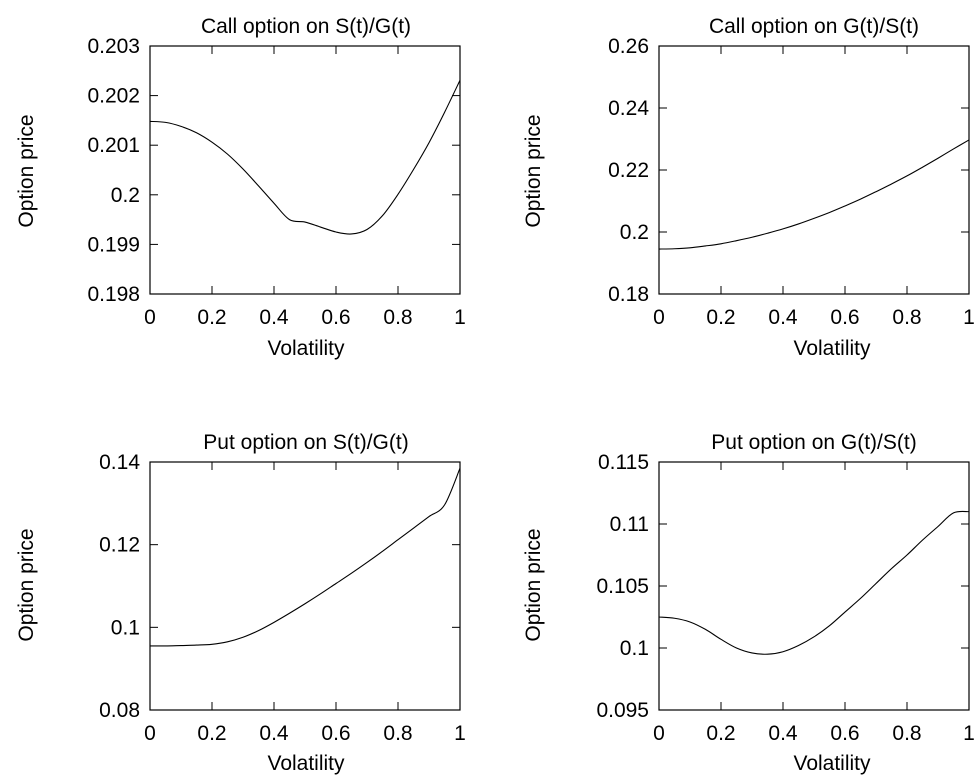 The image size is (974, 778). What do you see at coordinates (628, 294) in the screenshot?
I see `y-tick-label: 0.18` at bounding box center [628, 294].